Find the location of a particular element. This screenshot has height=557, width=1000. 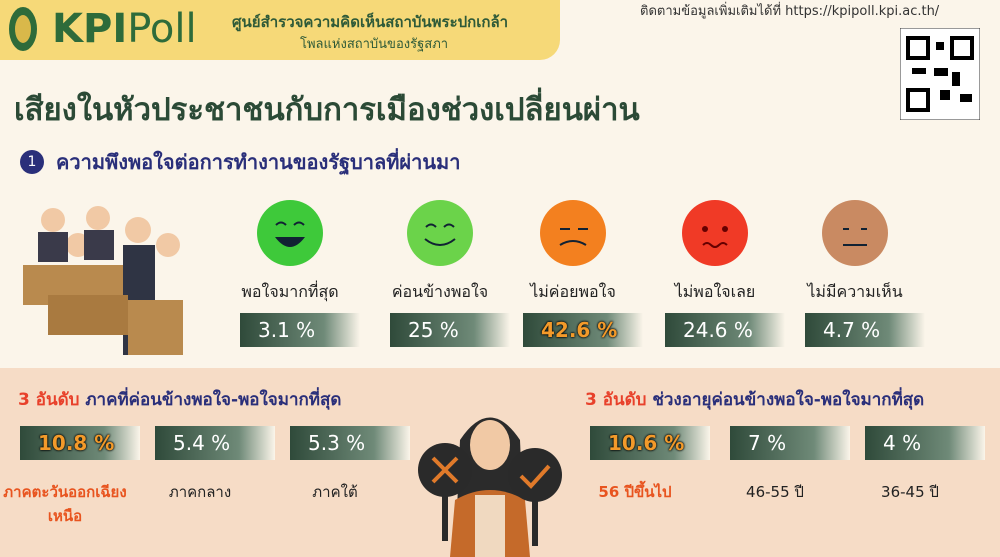

group-value: 10.8 % is located at coordinates (80, 443).